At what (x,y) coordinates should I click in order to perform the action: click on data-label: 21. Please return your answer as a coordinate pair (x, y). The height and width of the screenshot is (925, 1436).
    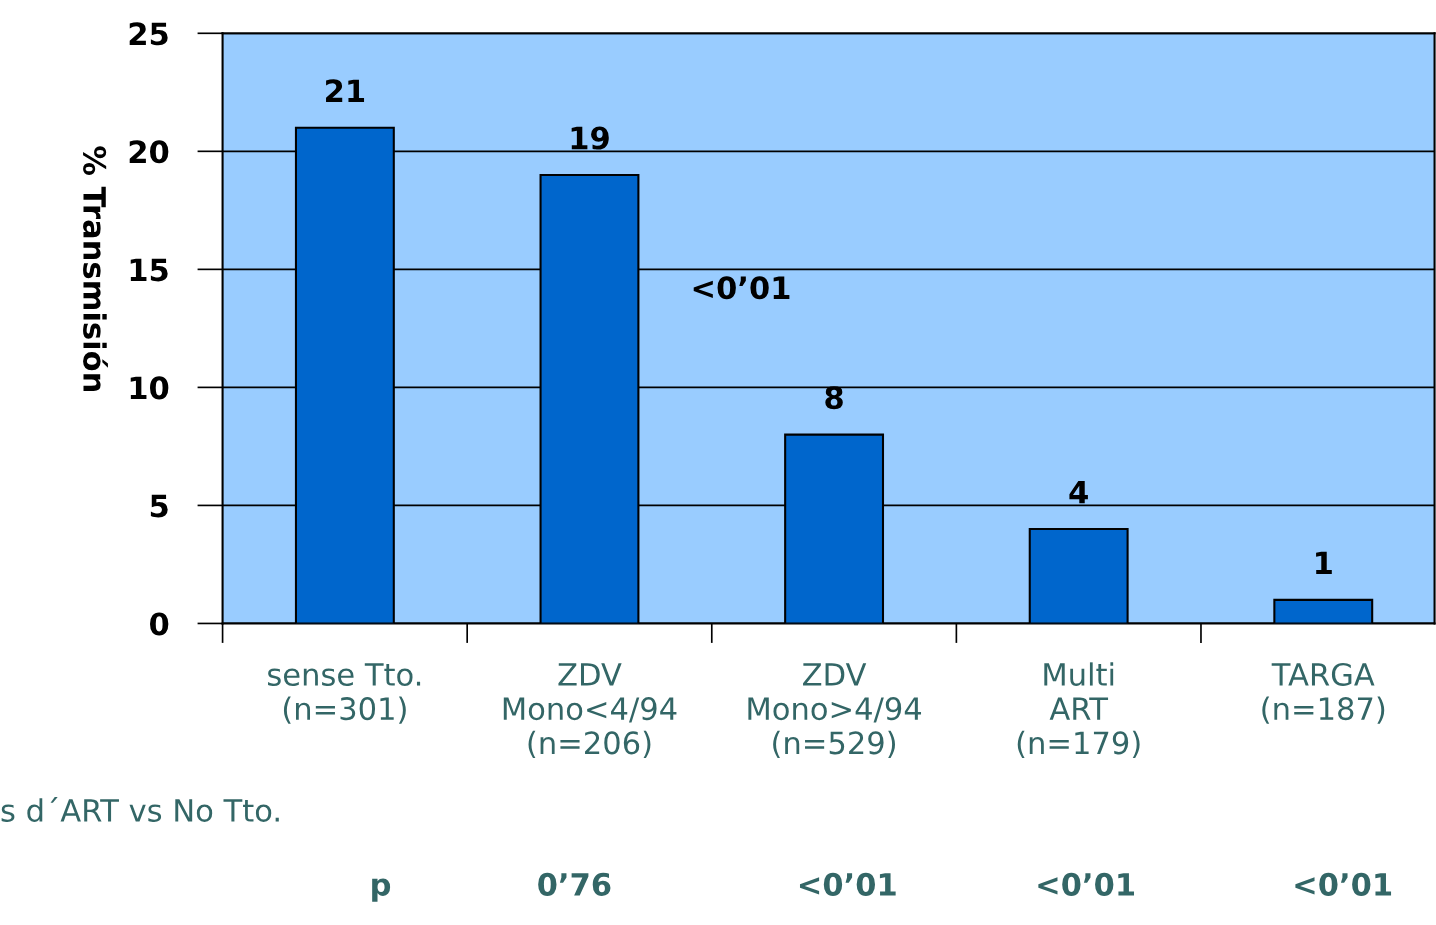
    Looking at the image, I should click on (345, 90).